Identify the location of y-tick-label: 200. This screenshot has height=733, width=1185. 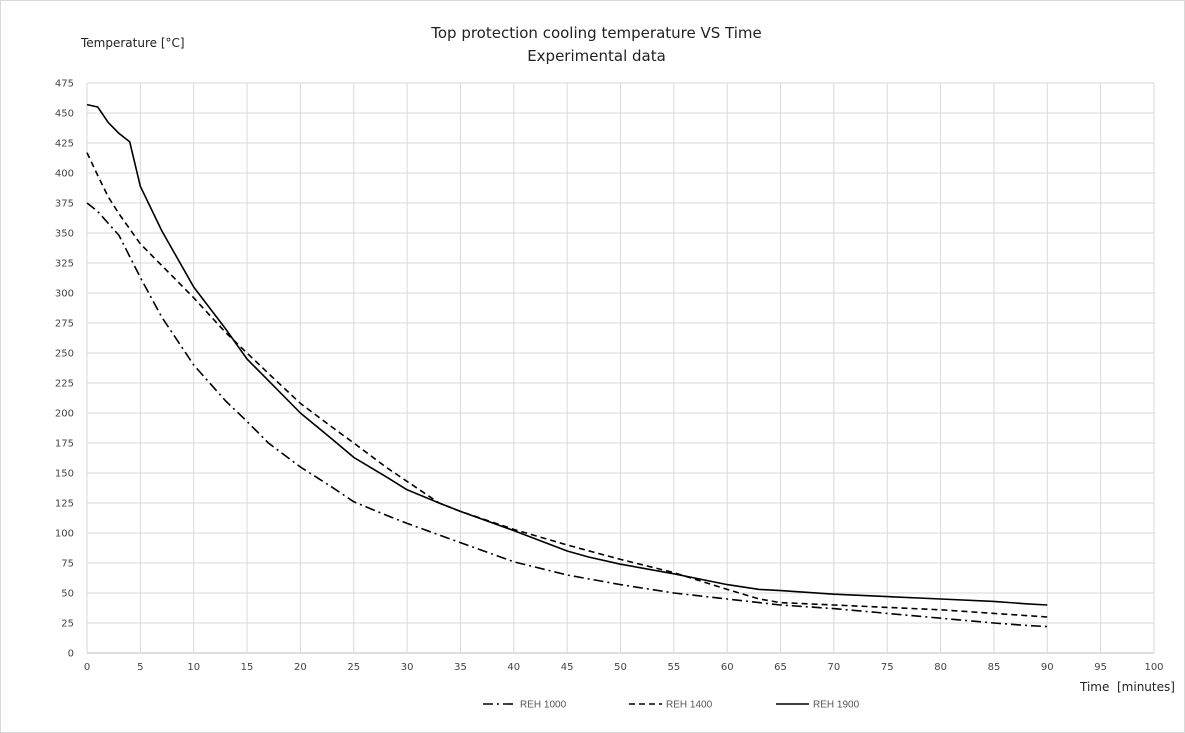
(64, 414).